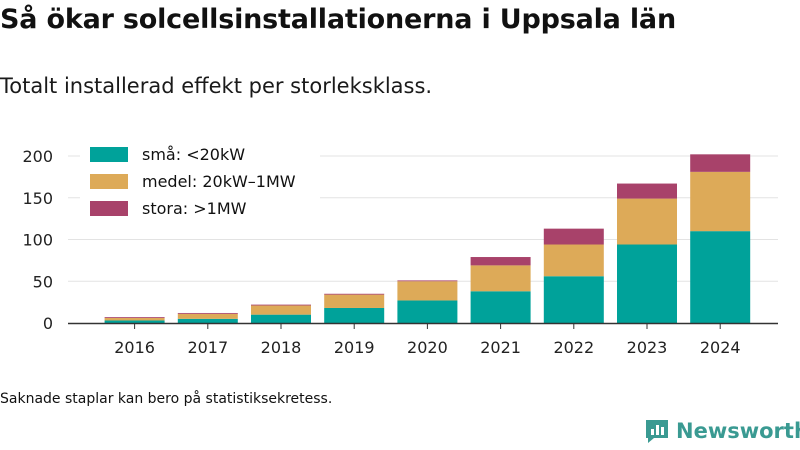 This screenshot has height=450, width=800. I want to click on legend-label: små: <20kW, so click(193, 154).